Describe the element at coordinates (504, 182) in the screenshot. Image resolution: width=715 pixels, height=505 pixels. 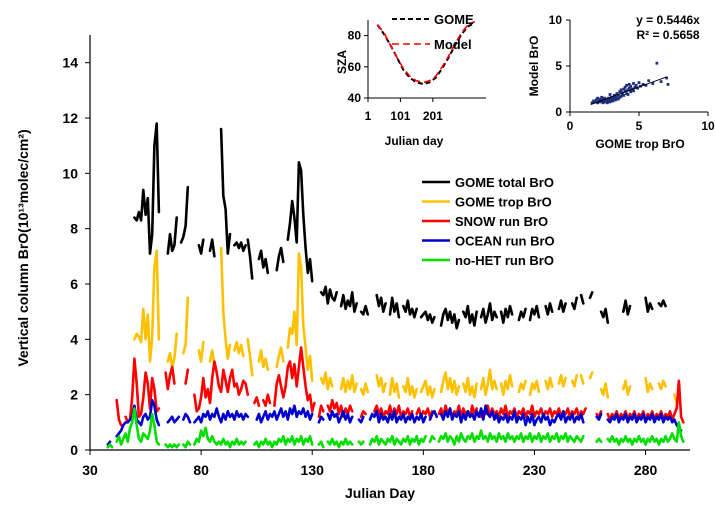
I see `legend-label-0: GOME total BrO` at that location.